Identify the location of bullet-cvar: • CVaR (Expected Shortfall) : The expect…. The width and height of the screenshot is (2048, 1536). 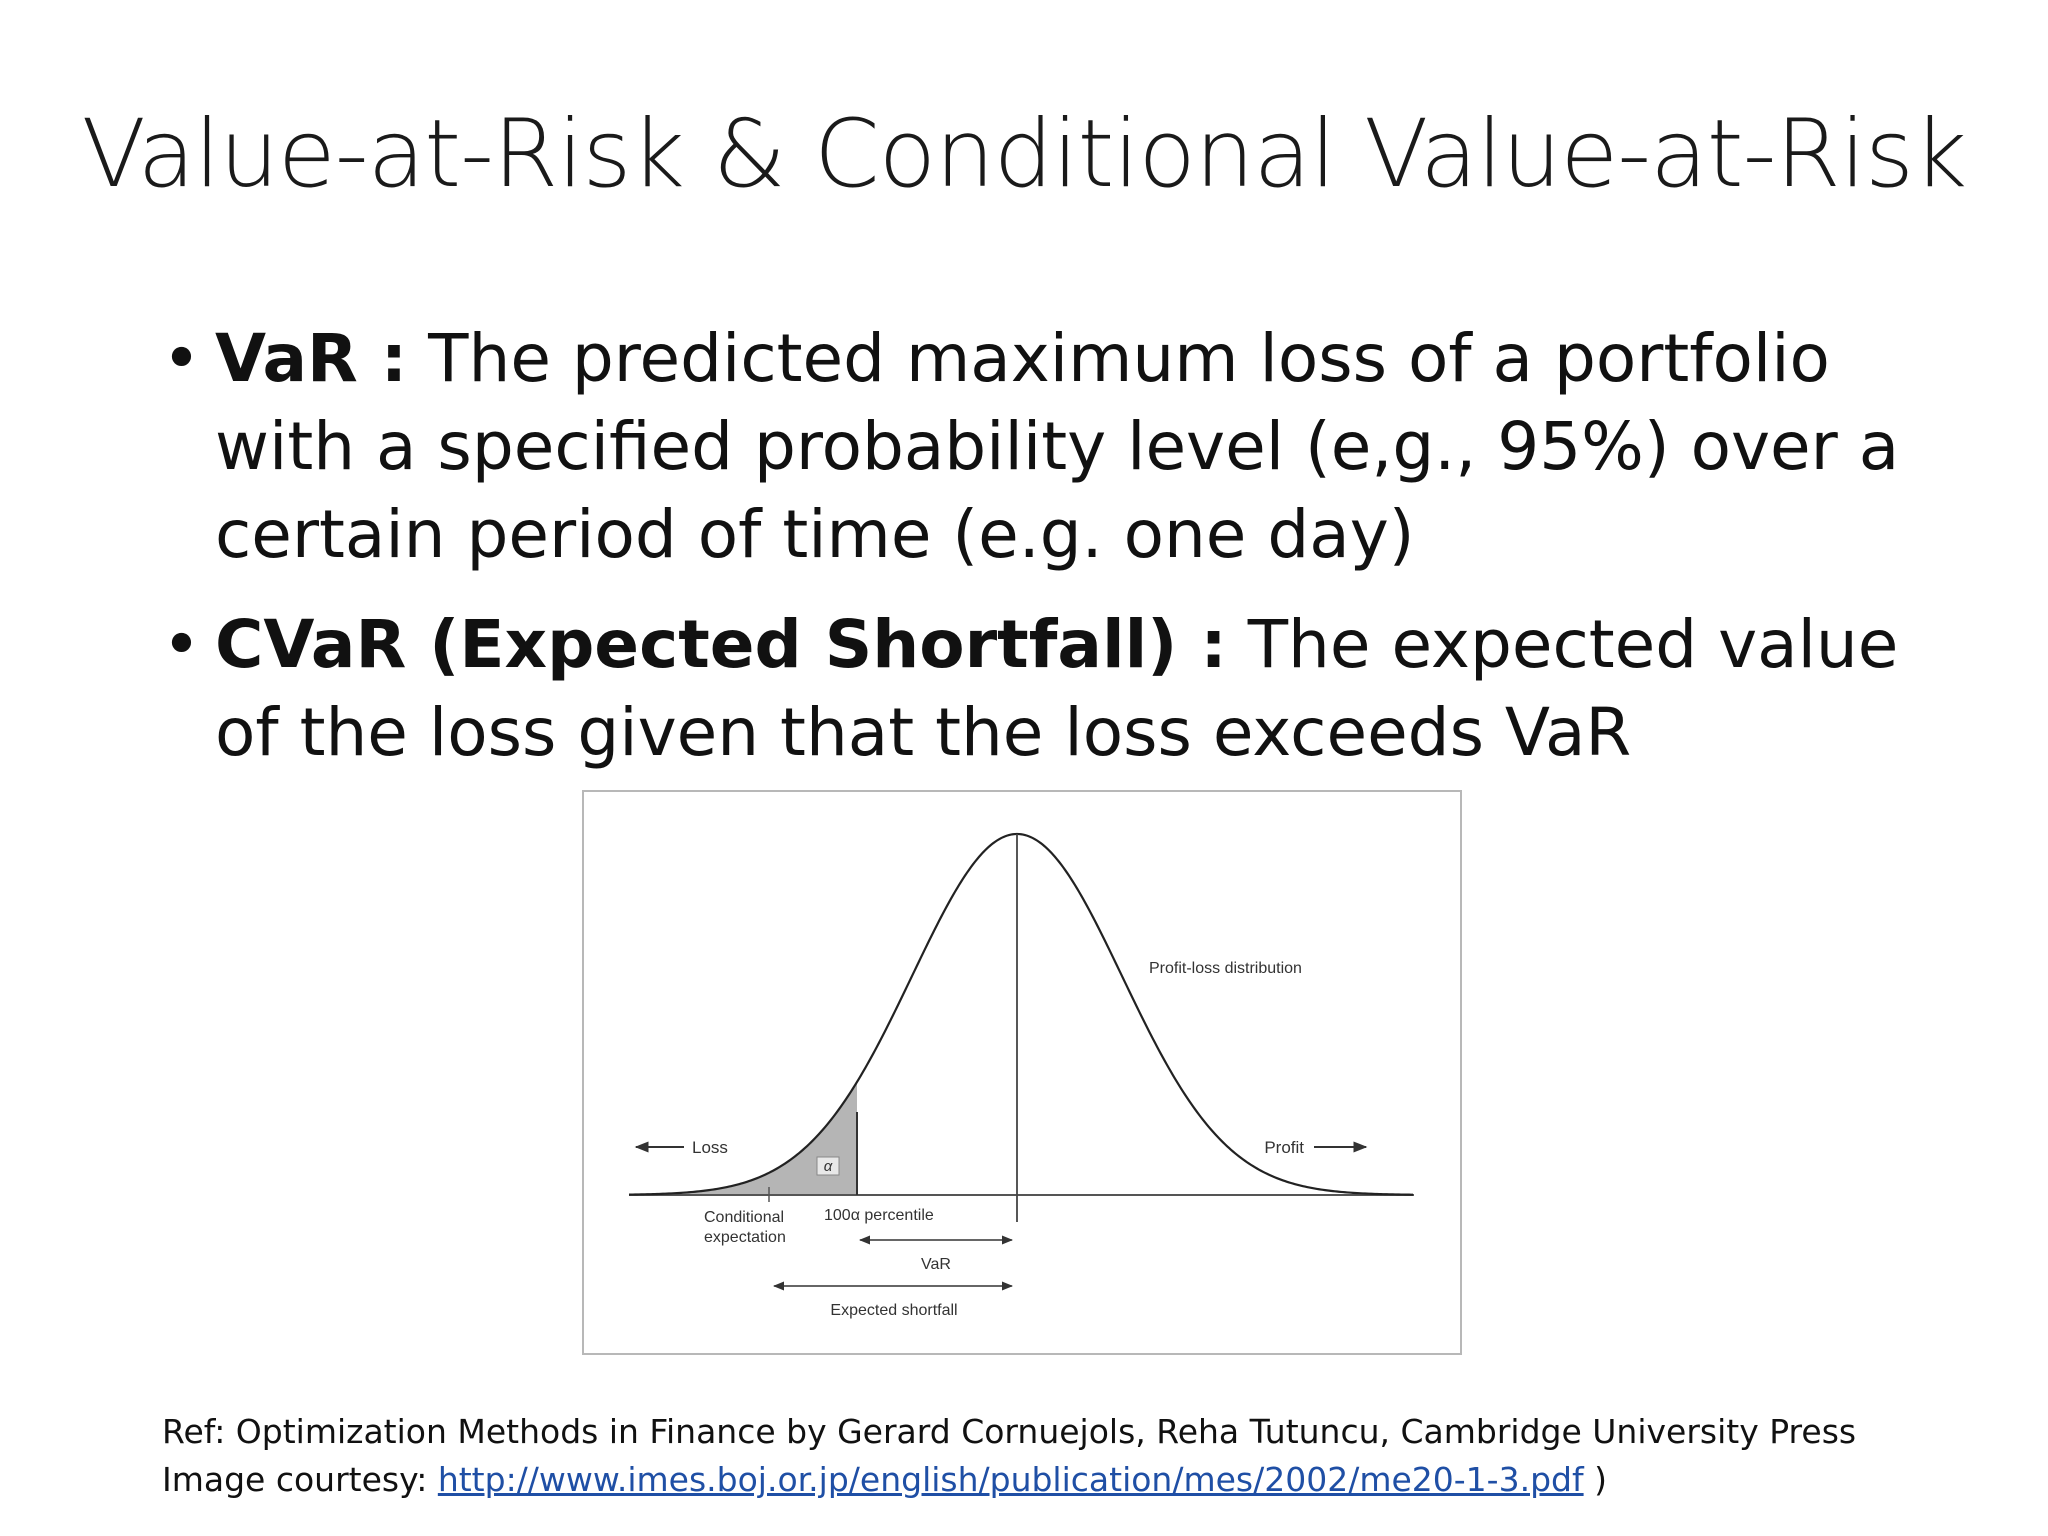
(1060, 689).